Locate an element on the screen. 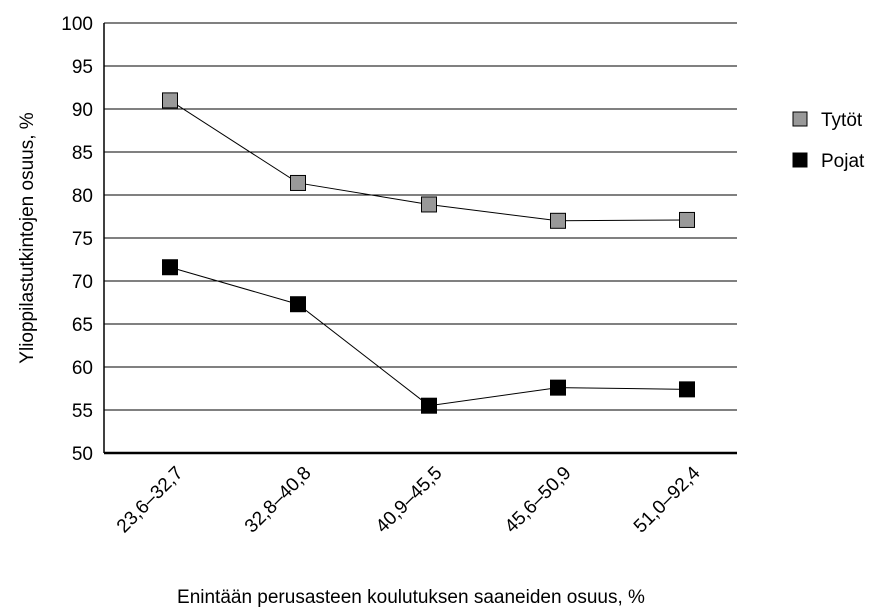 The width and height of the screenshot is (880, 613). x-tick-label: 51,0–92,4 is located at coordinates (667, 499).